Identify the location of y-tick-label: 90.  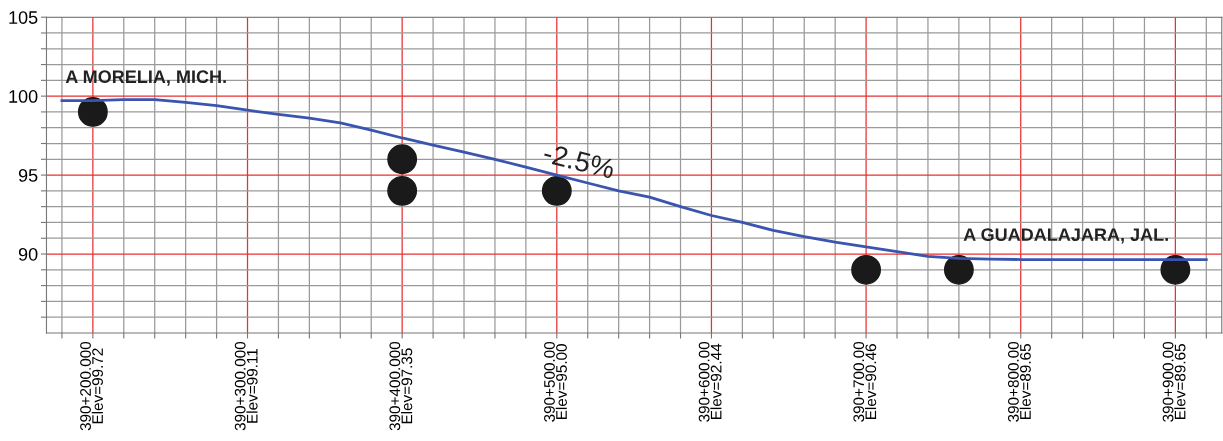
(28, 254).